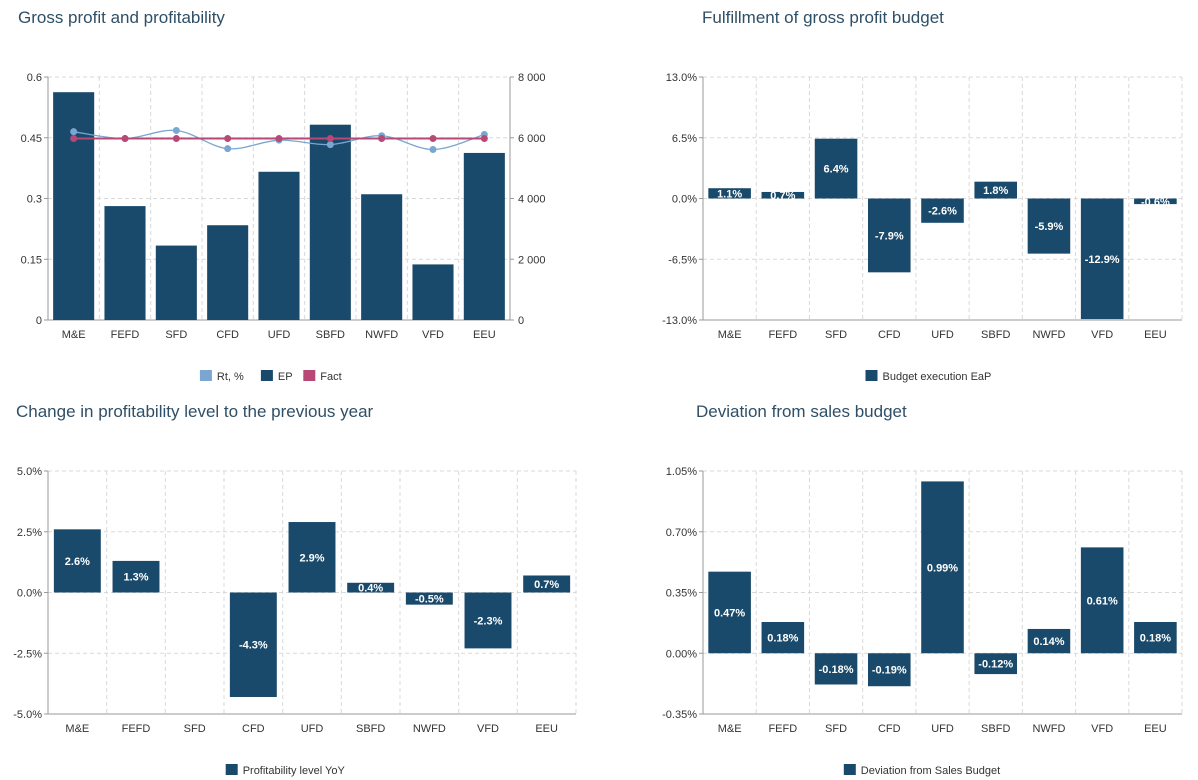  I want to click on y-right-tick-label: 0, so click(521, 321).